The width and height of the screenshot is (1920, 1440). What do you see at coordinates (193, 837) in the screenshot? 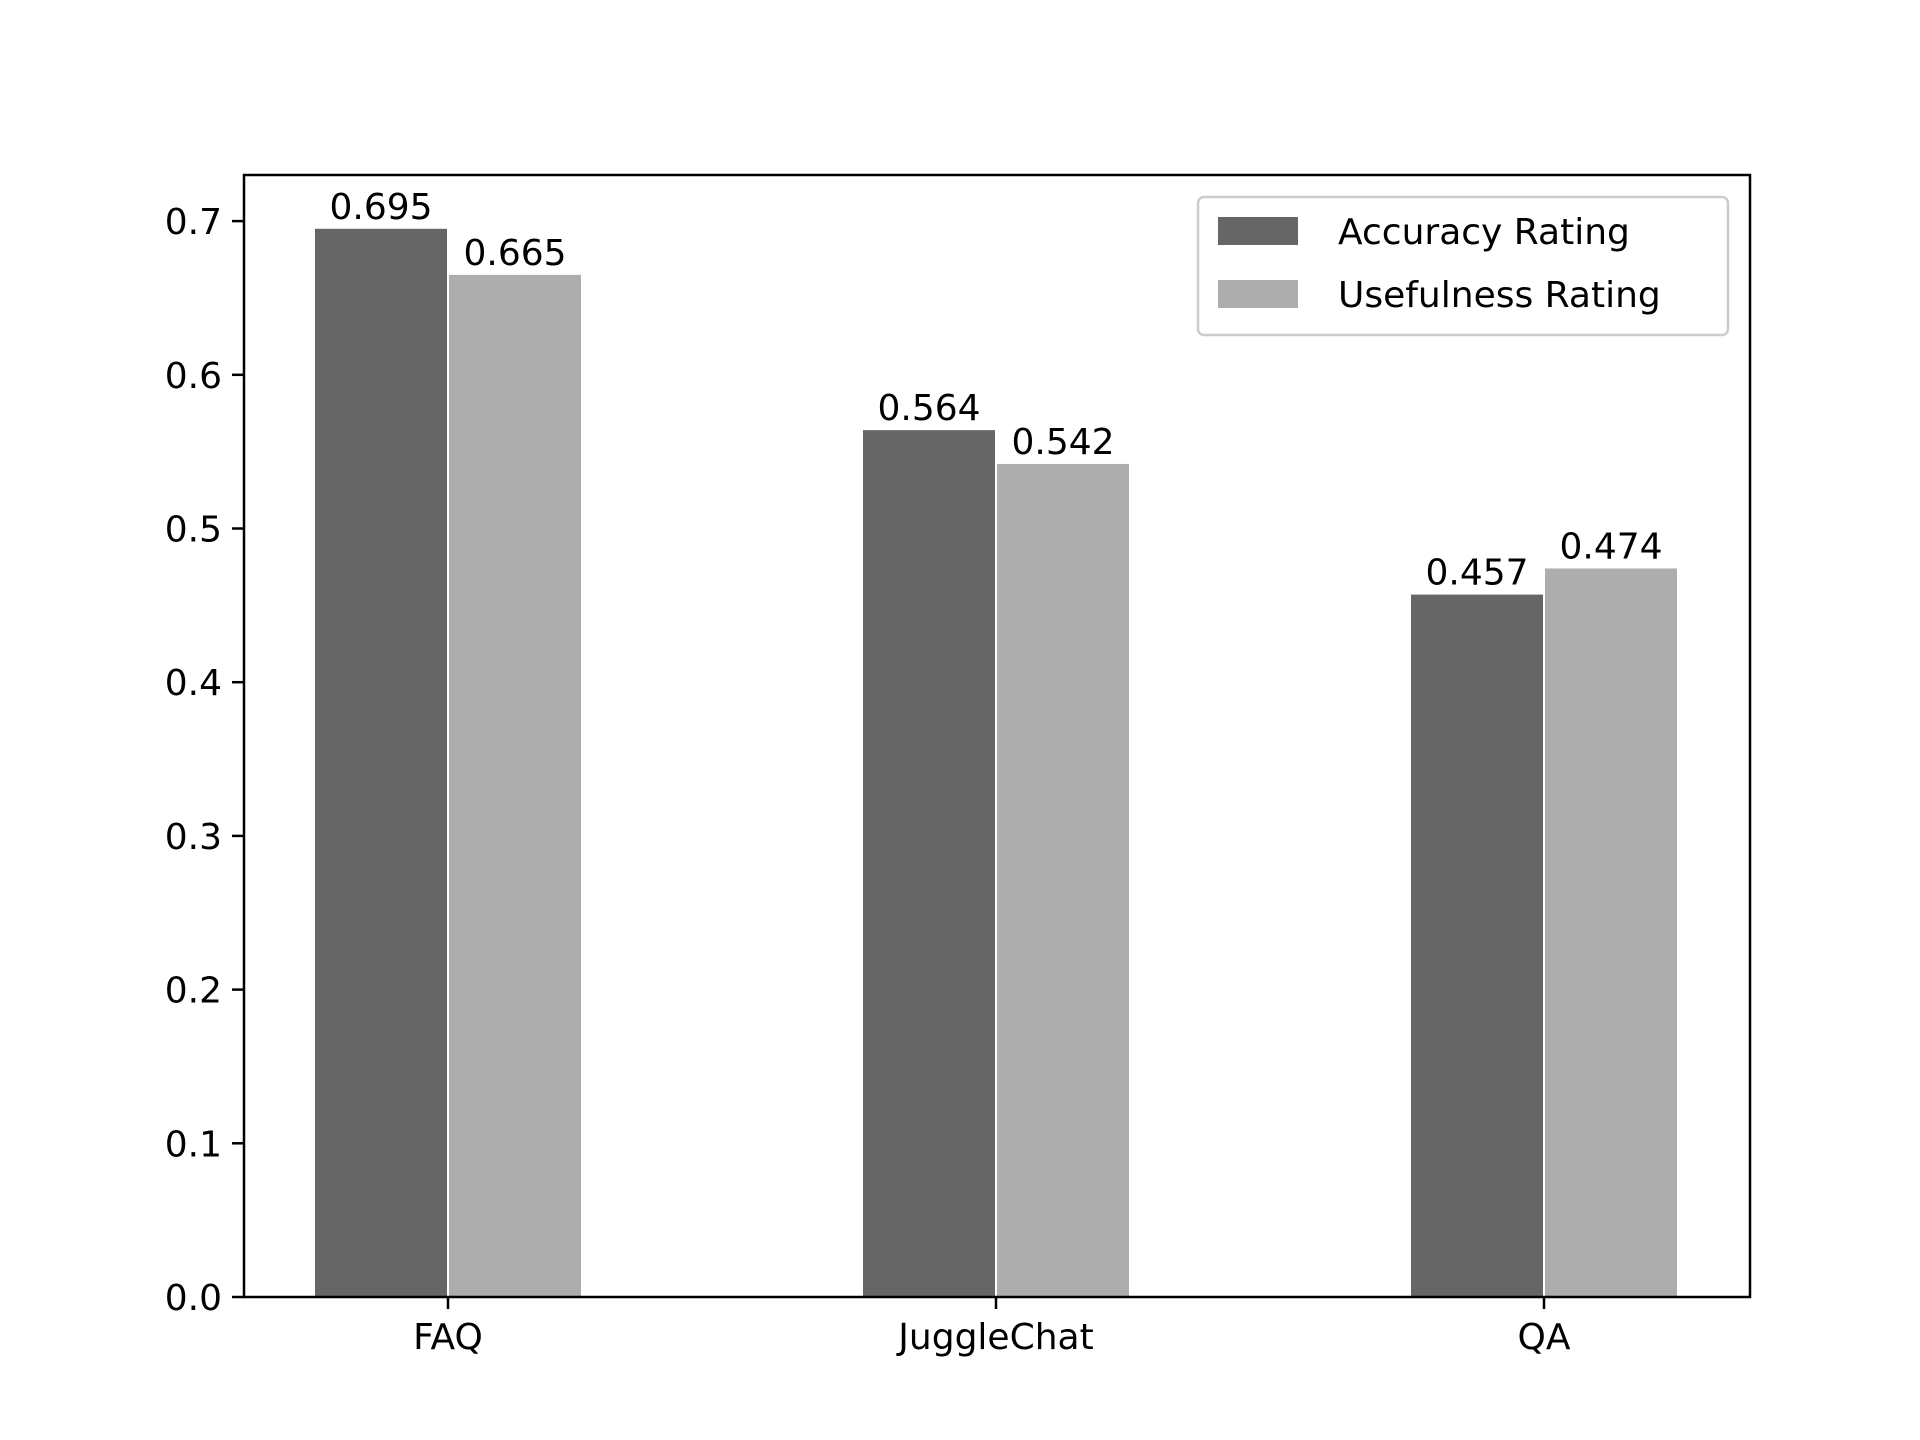
I see `y-tick-label: 0.3` at bounding box center [193, 837].